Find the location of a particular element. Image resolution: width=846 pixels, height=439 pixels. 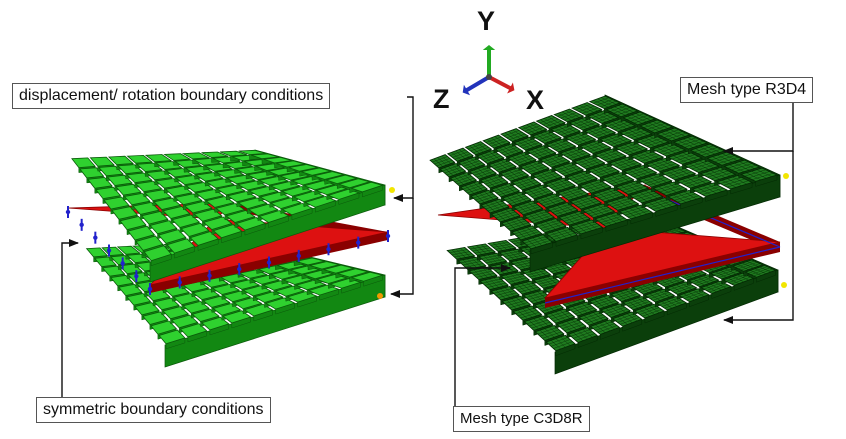

axis-origin is located at coordinates (489, 77).